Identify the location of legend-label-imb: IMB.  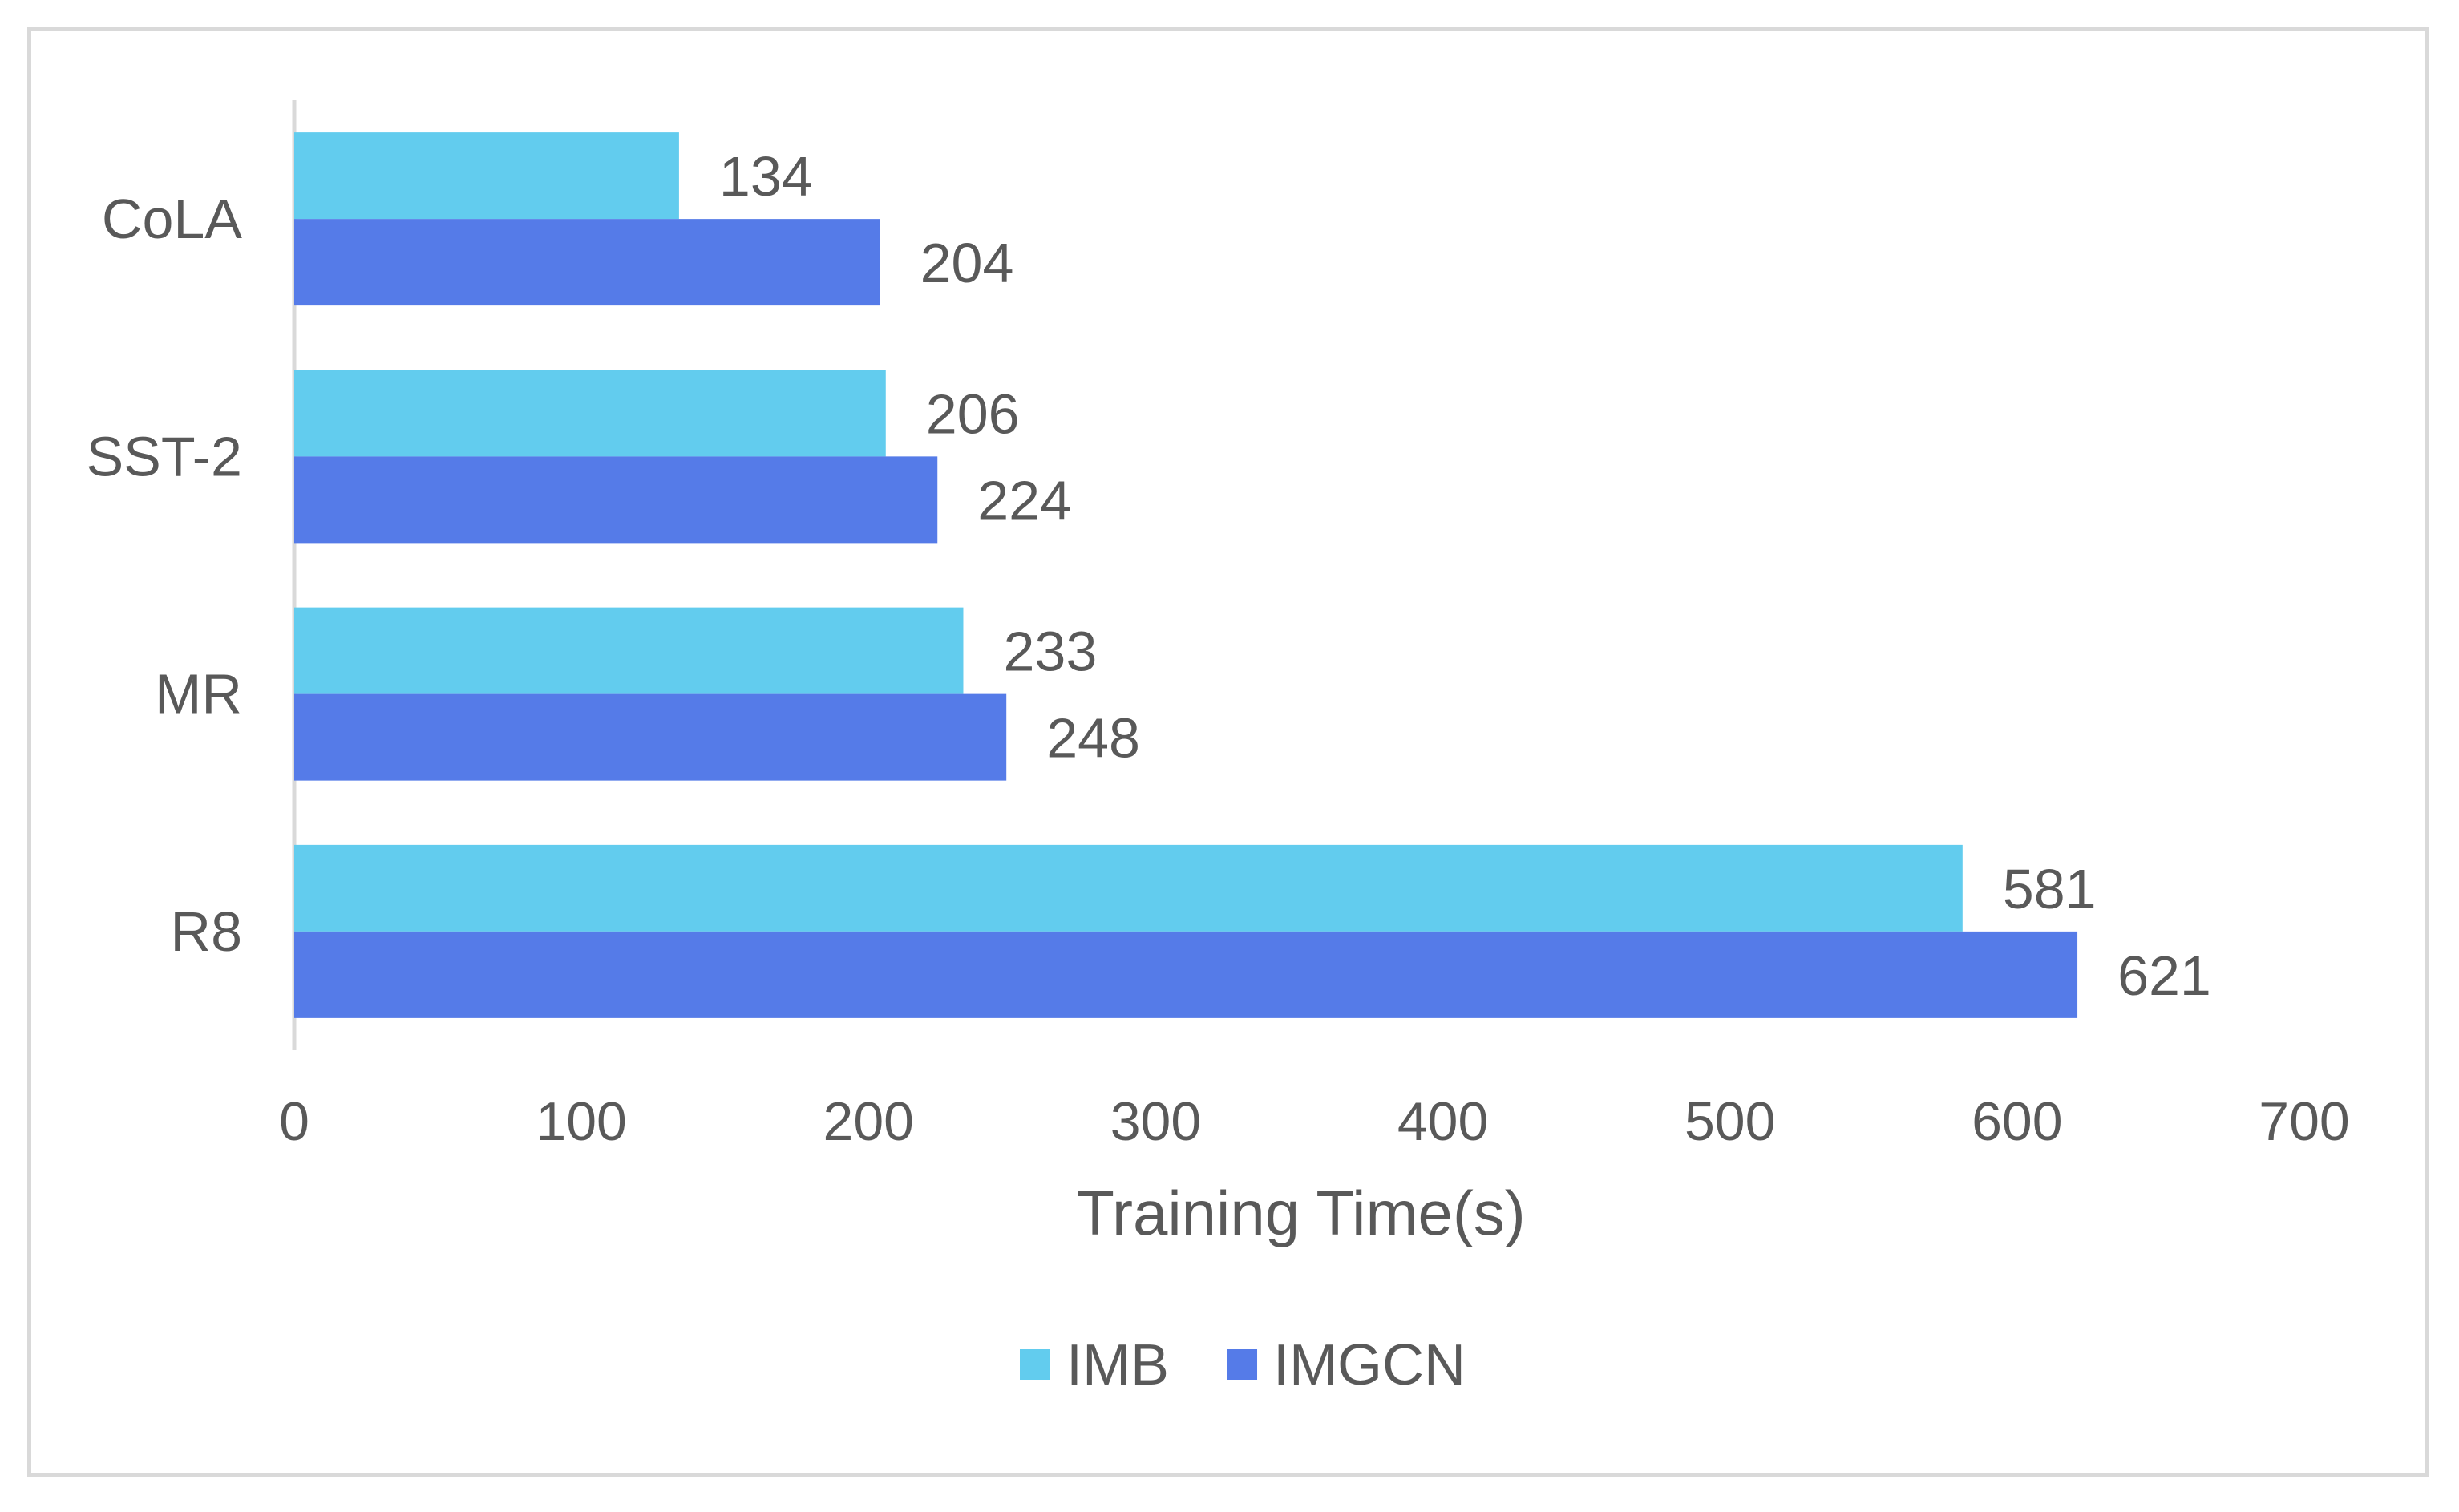
(1117, 1365).